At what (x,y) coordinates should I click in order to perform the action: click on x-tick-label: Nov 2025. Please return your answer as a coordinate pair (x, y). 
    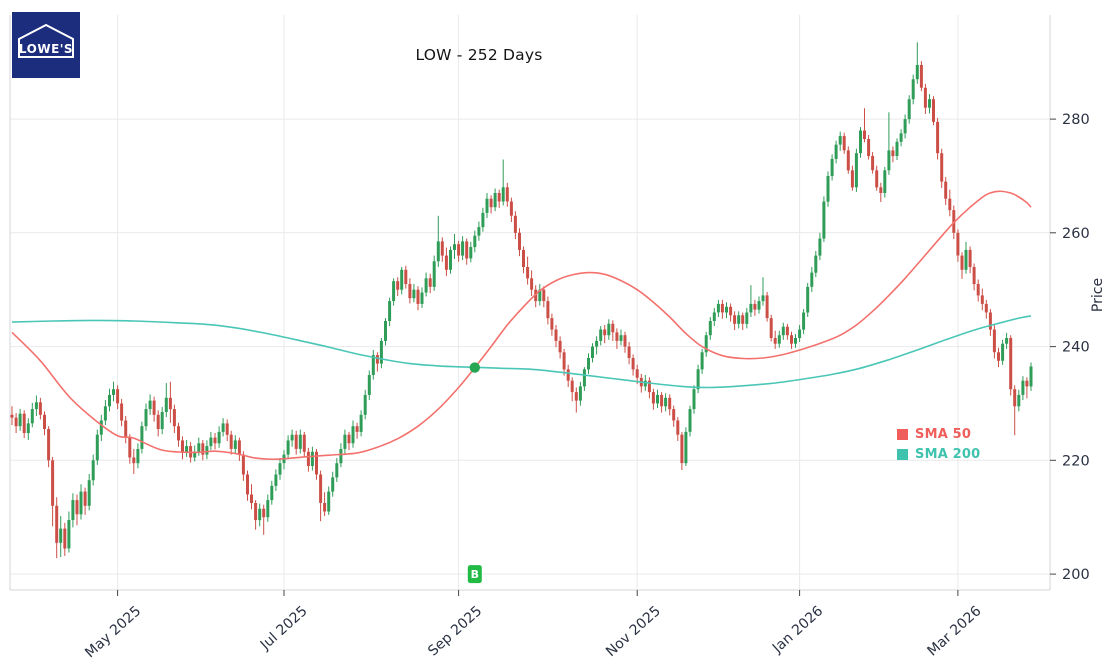
    Looking at the image, I should click on (633, 631).